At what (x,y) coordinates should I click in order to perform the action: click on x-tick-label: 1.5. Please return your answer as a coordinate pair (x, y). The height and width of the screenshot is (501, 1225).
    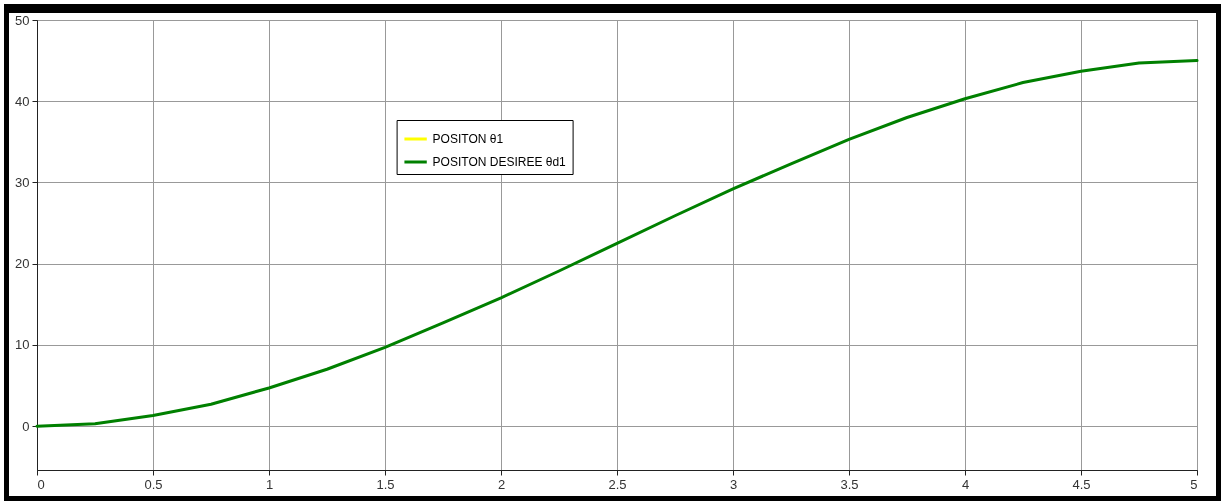
    Looking at the image, I should click on (385, 484).